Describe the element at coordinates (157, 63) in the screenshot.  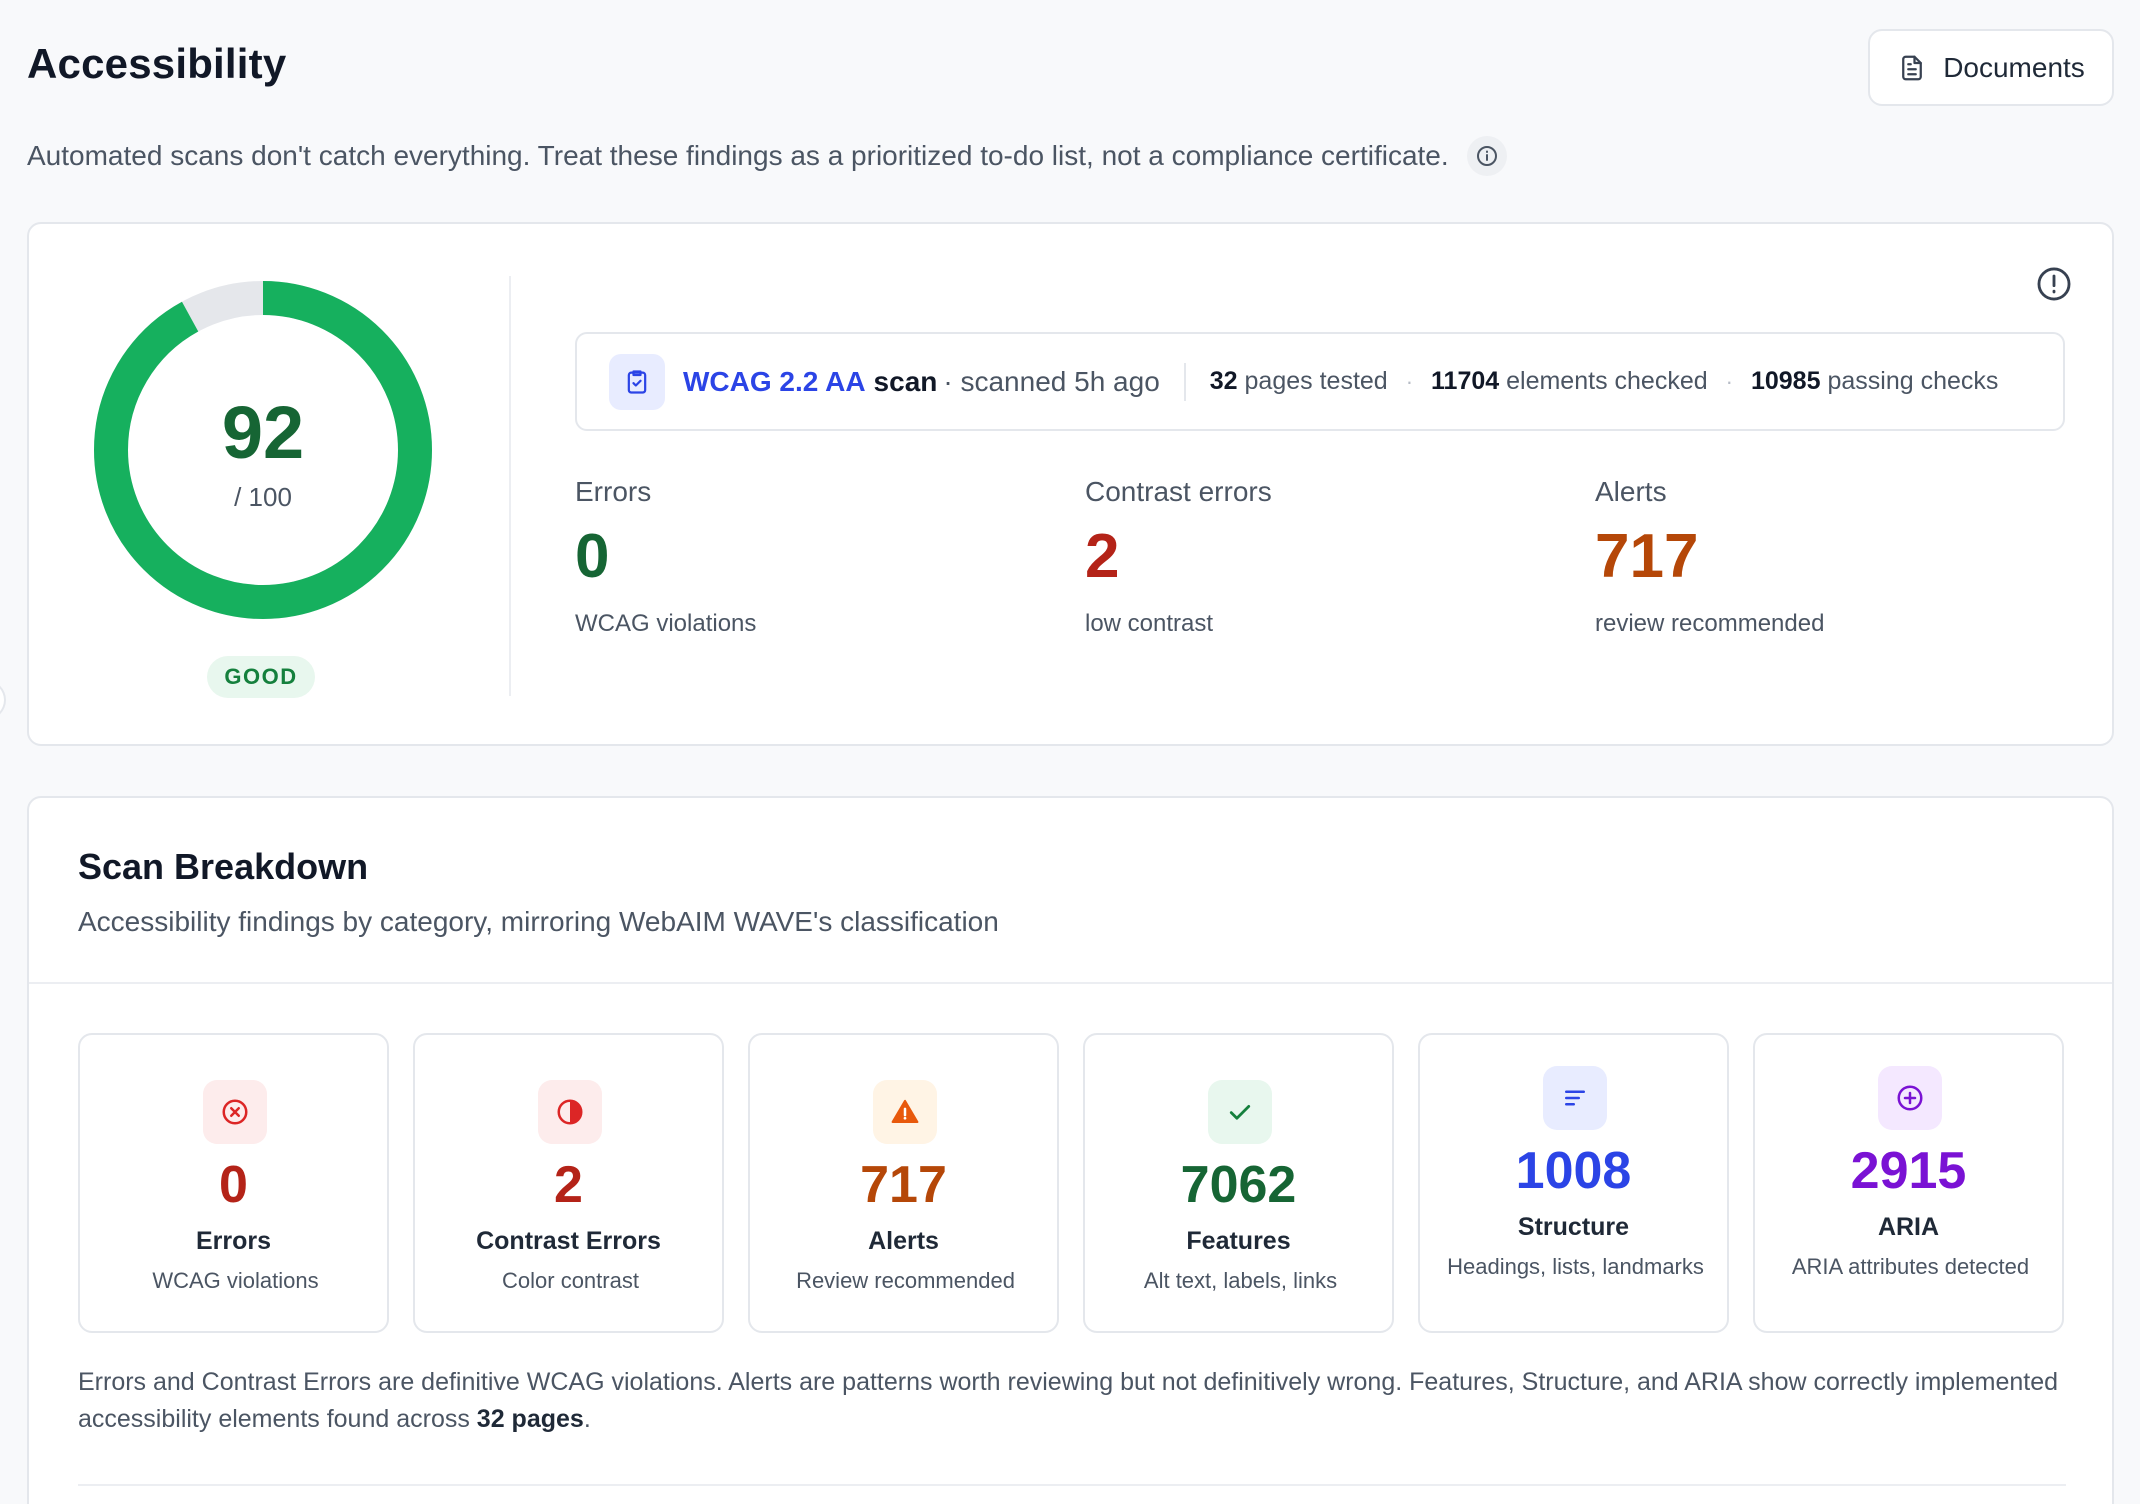
I see `page-title: Accessibility` at that location.